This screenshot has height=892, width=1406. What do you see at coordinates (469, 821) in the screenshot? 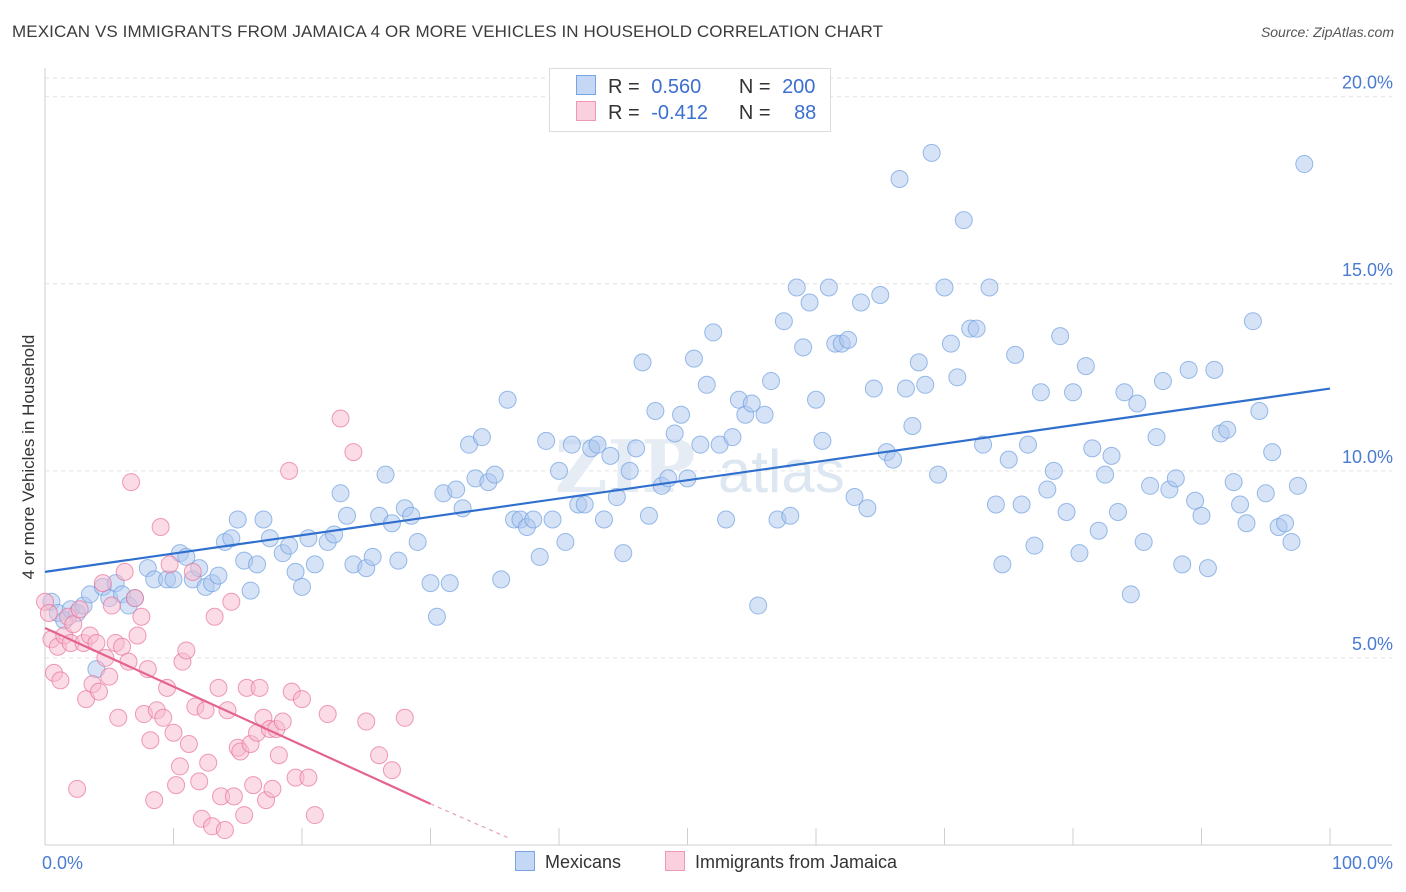
I see `trend-line-extension` at bounding box center [469, 821].